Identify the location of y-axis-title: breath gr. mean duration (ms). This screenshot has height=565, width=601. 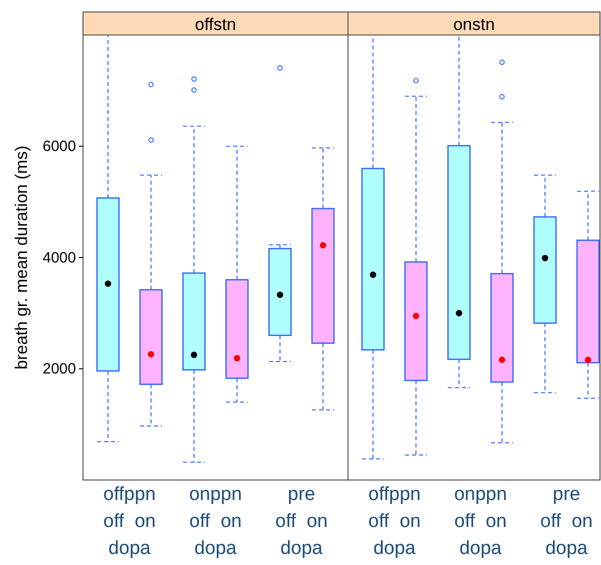
(21, 258).